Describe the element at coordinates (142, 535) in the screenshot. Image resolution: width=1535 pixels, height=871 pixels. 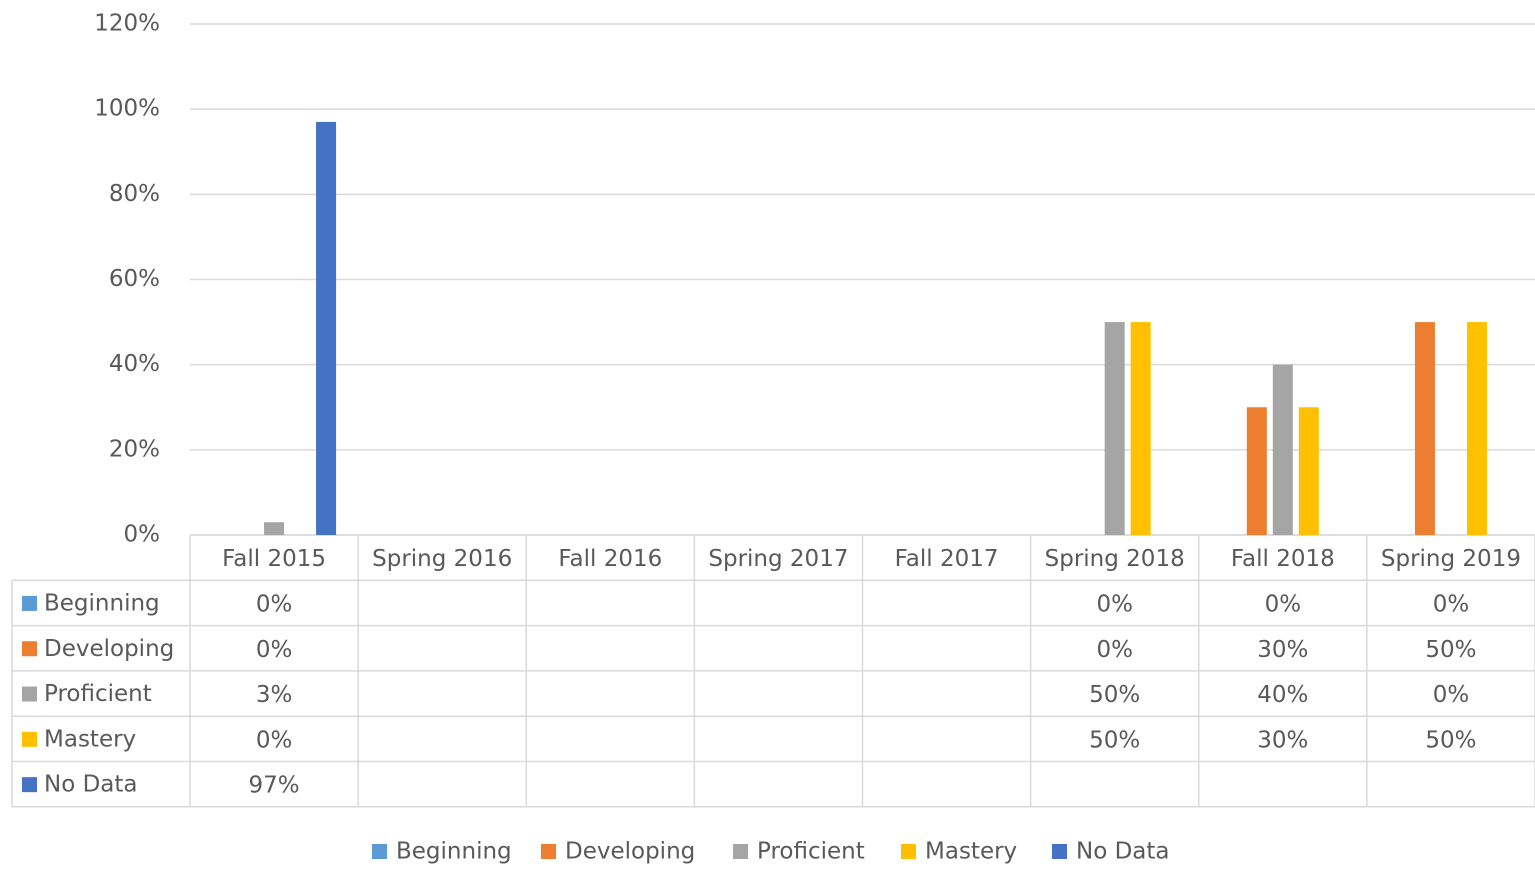
I see `y-tick-label: 0%` at that location.